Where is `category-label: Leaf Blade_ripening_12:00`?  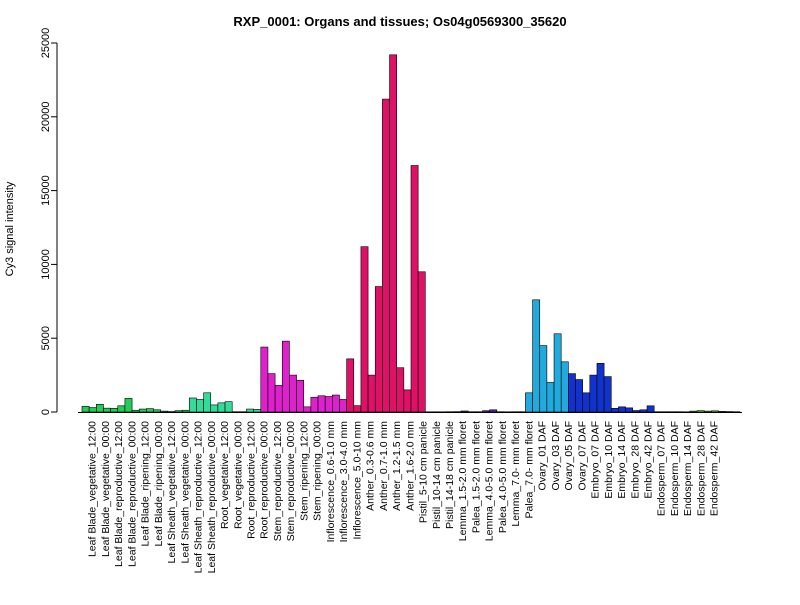
category-label: Leaf Blade_ripening_12:00 is located at coordinates (146, 484).